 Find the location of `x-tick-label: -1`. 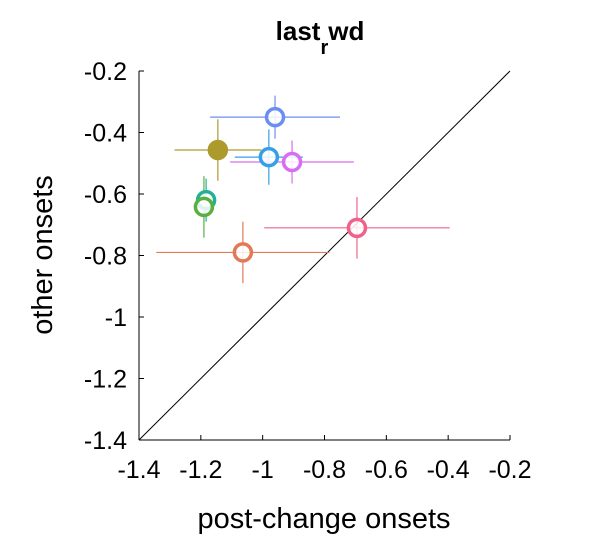

x-tick-label: -1 is located at coordinates (263, 470).